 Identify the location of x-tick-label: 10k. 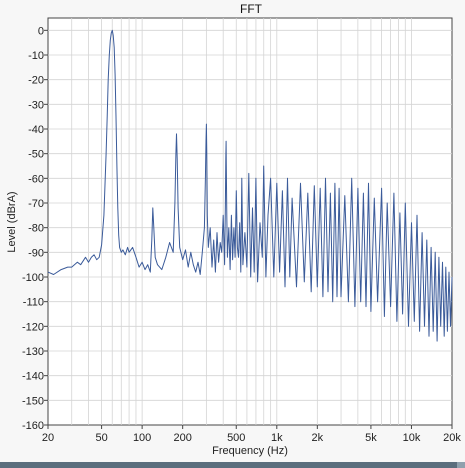
(412, 438).